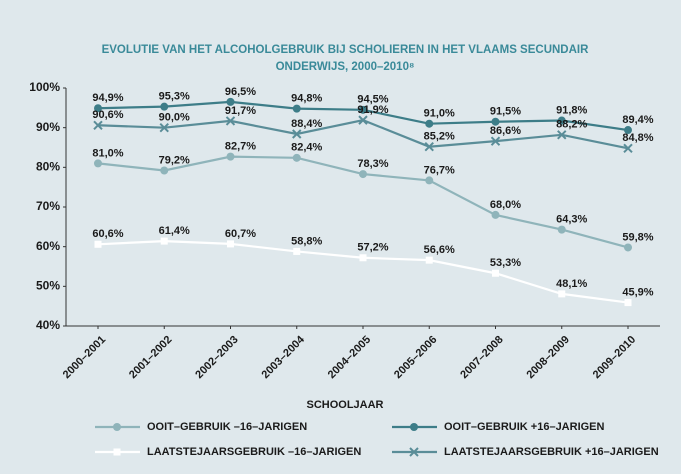  I want to click on data-label: 82,7%, so click(240, 147).